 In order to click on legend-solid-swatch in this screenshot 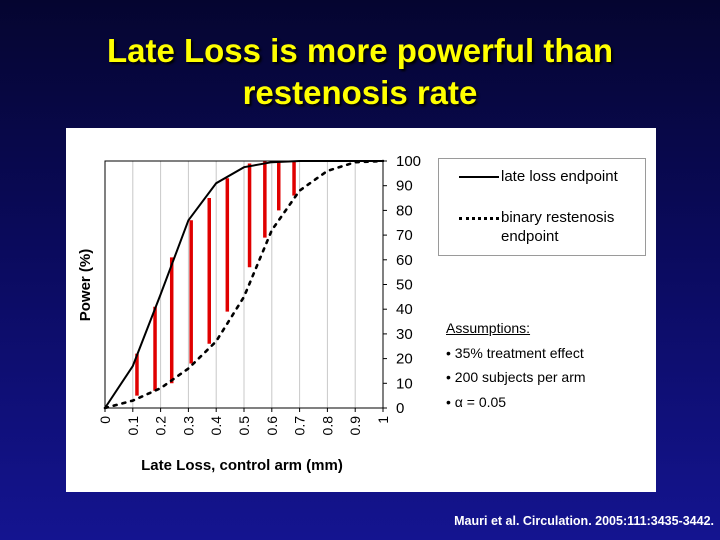, I will do `click(479, 177)`.